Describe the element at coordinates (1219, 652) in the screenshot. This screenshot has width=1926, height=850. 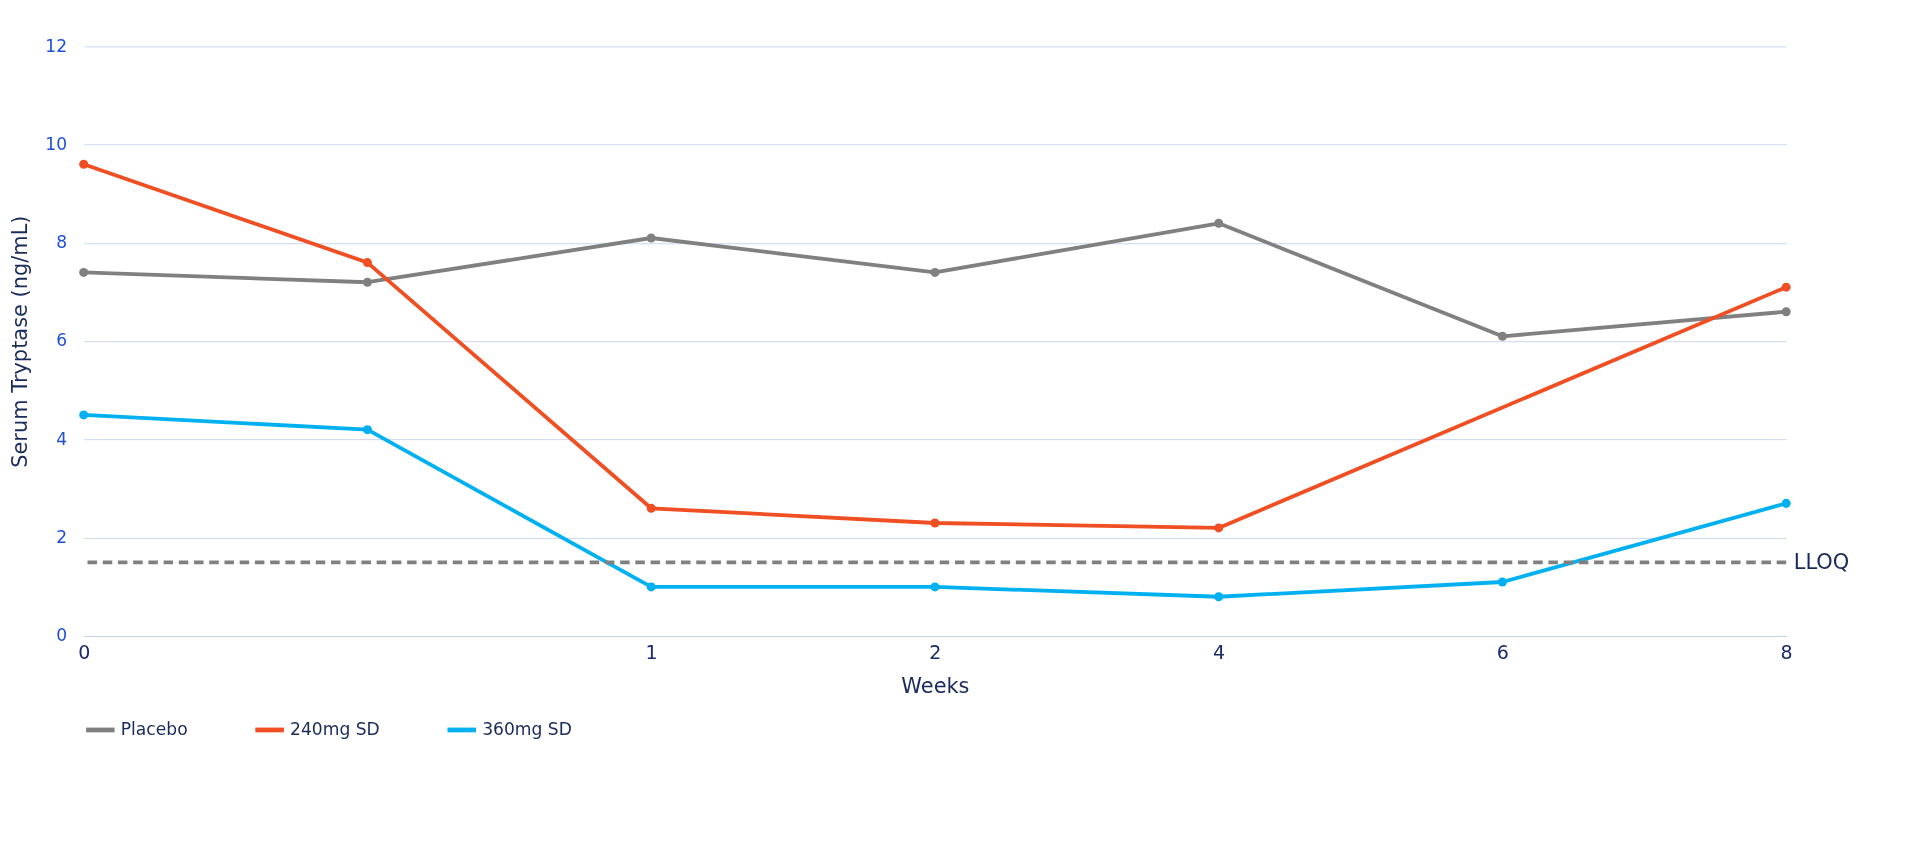
I see `x-tick-label: 4` at that location.